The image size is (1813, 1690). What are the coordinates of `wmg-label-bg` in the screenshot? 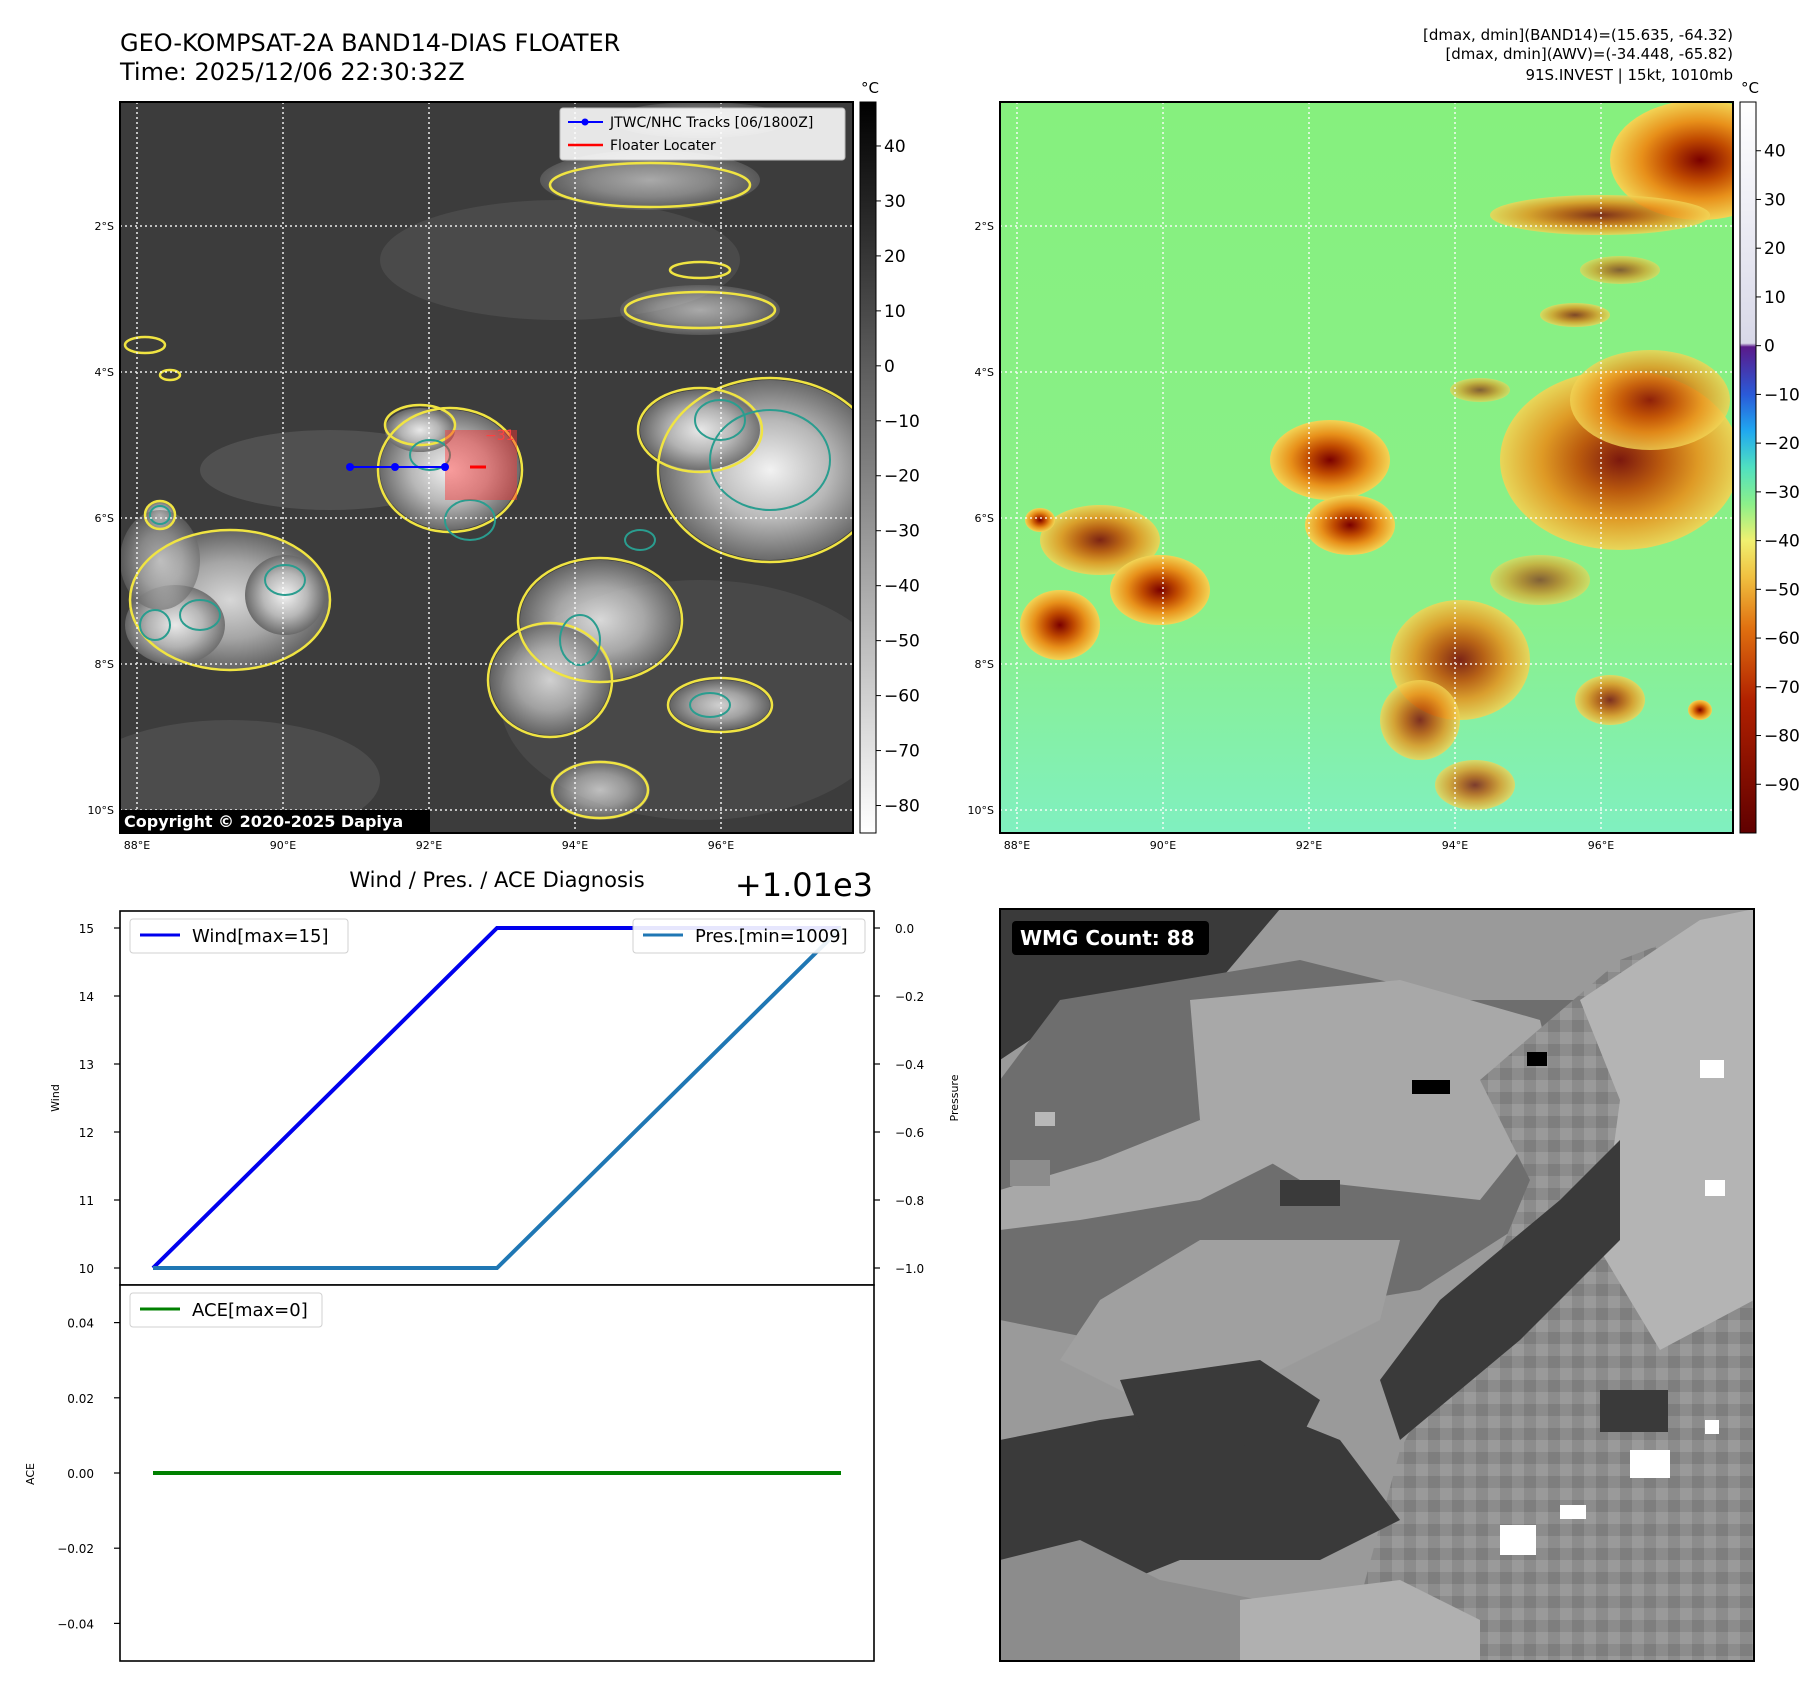 It's located at (1110, 938).